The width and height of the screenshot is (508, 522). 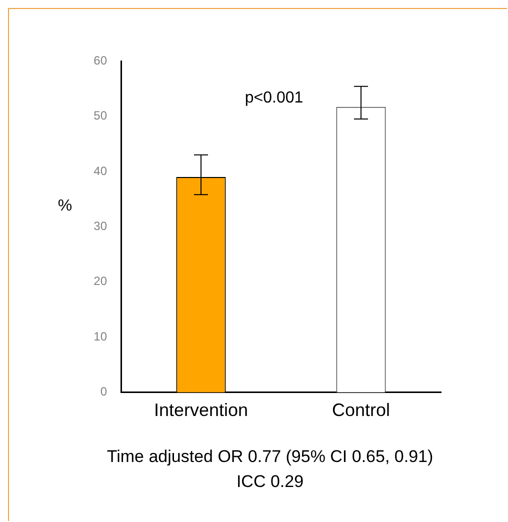 I want to click on y-axis-title: %, so click(x=65, y=205).